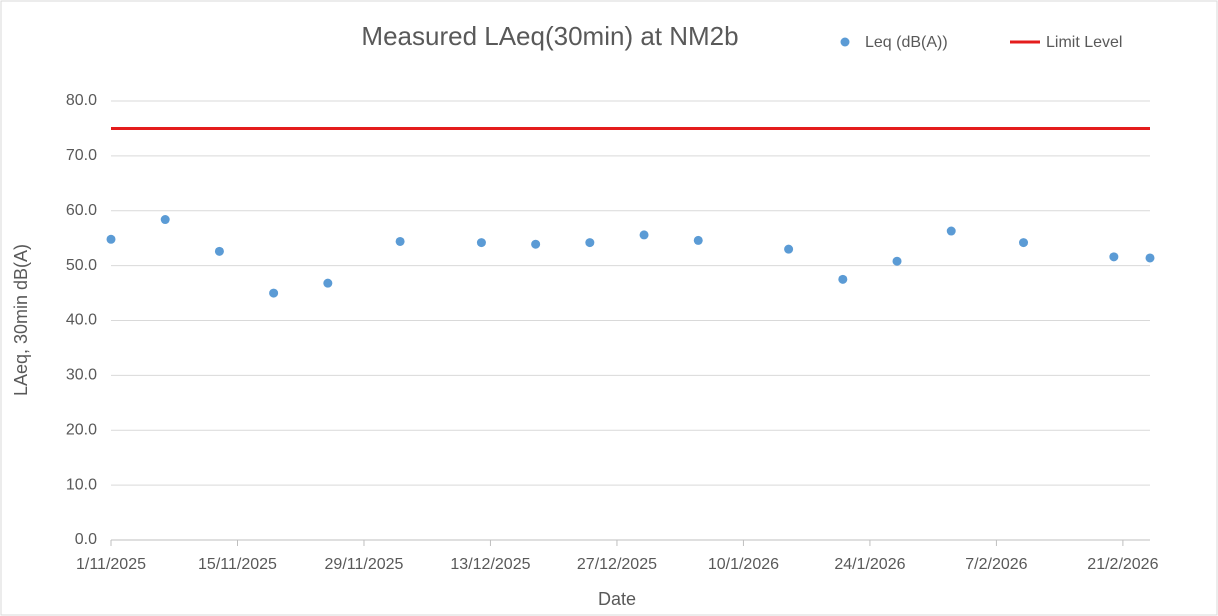  Describe the element at coordinates (845, 42) in the screenshot. I see `legend-marker` at that location.